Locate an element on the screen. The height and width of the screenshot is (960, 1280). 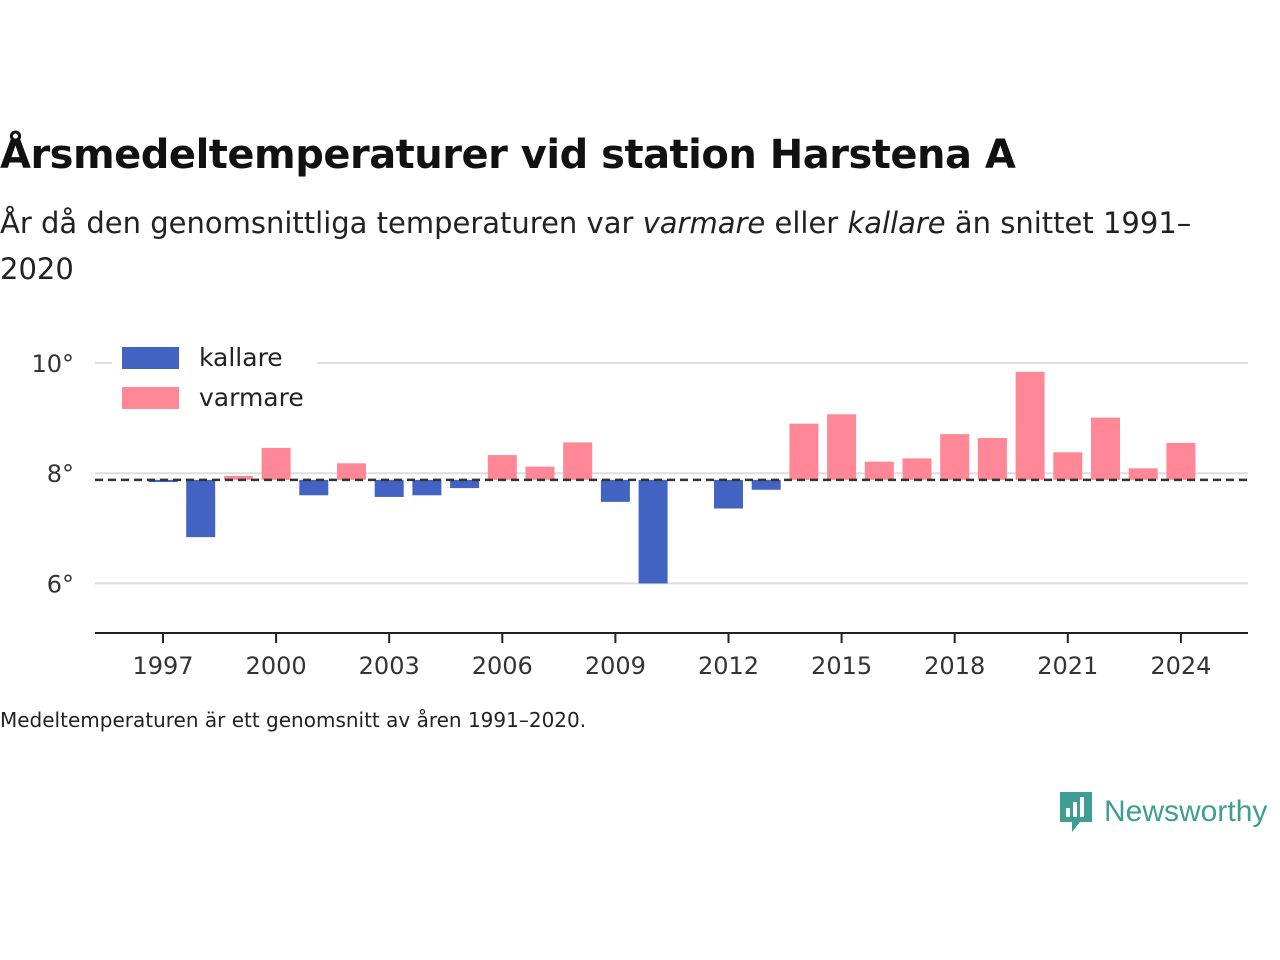
x-tick-label-2021: 2021 is located at coordinates (1067, 666).